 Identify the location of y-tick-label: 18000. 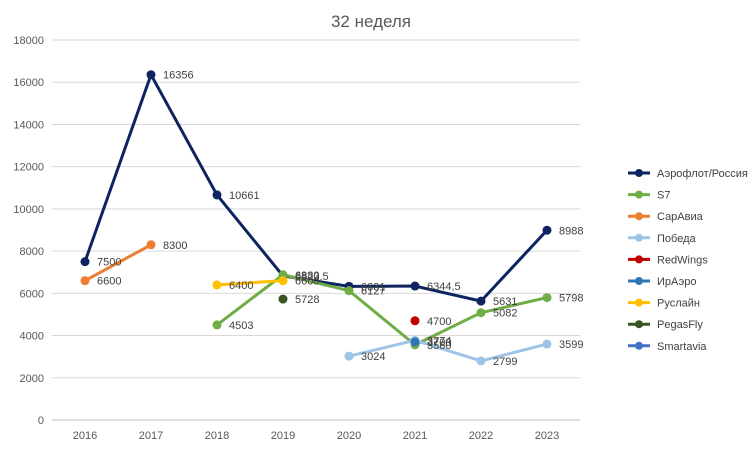
(28, 41).